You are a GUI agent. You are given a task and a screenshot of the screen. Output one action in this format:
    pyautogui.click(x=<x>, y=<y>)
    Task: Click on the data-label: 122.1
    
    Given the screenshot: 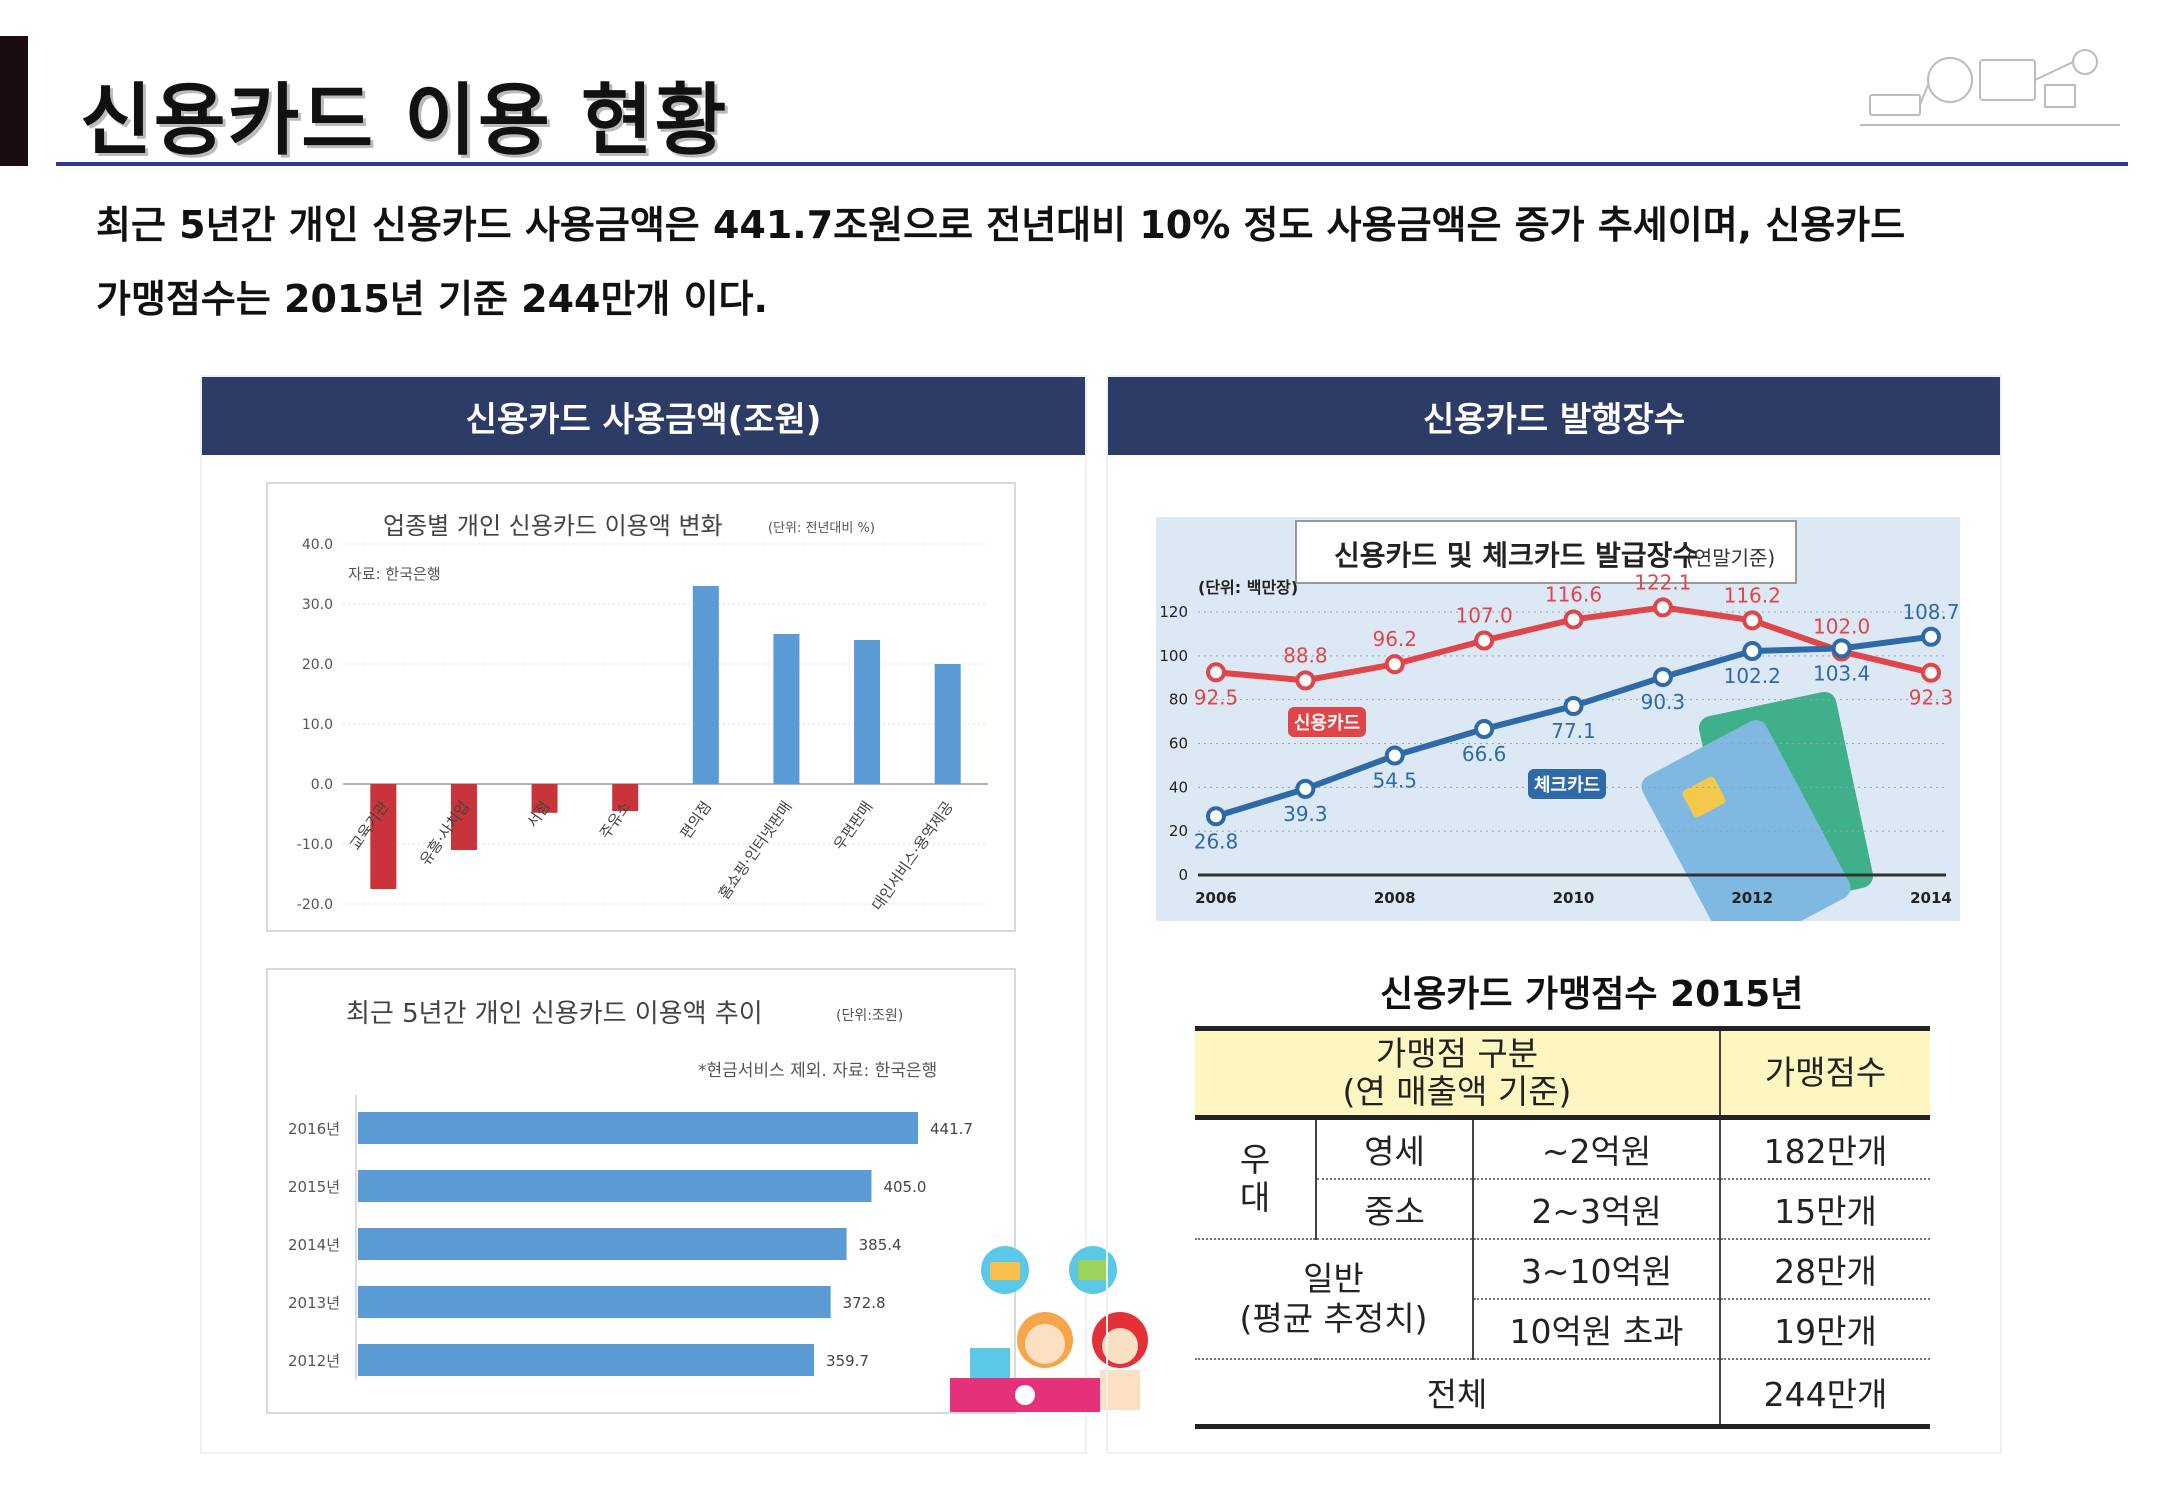 What is the action you would take?
    pyautogui.click(x=1662, y=582)
    